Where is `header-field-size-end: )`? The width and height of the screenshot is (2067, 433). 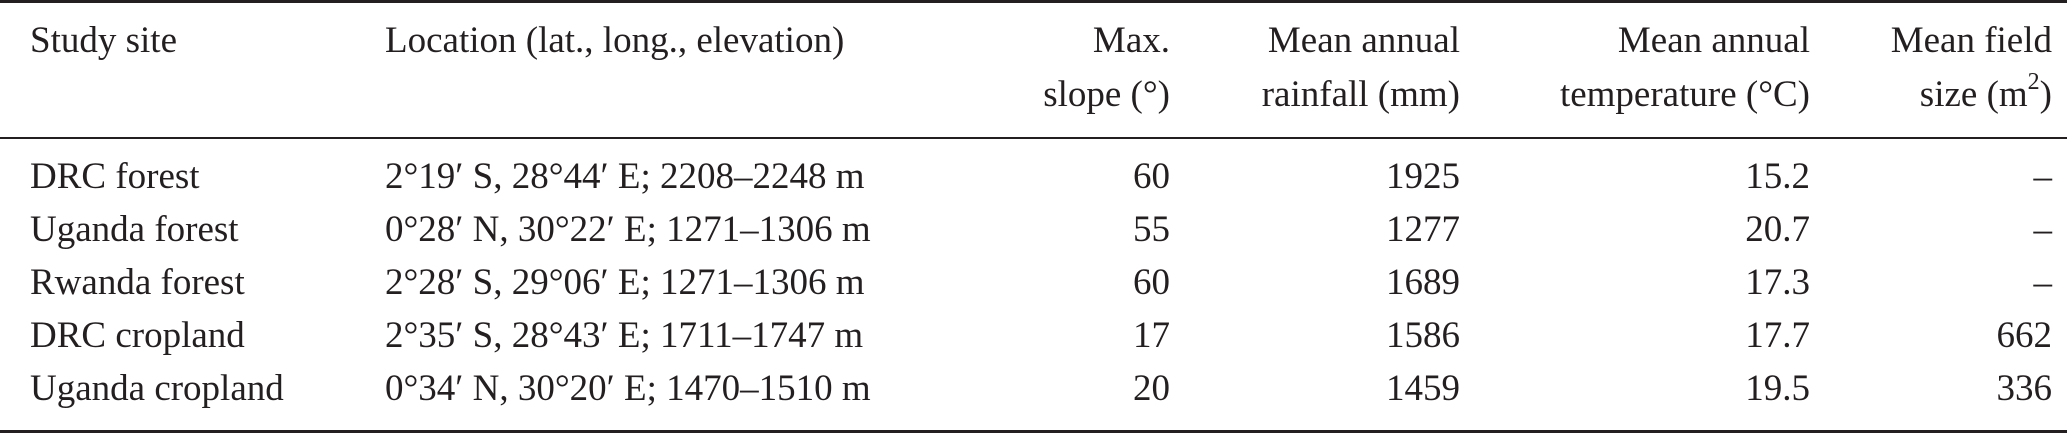
header-field-size-end: ) is located at coordinates (2045, 94).